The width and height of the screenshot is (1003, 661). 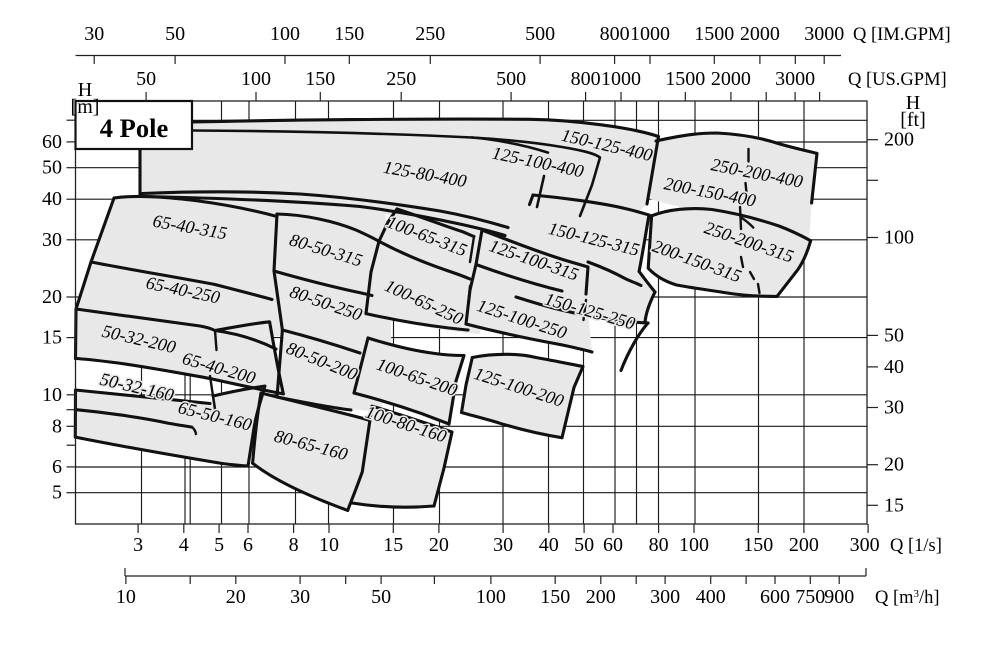 I want to click on svg-text: [ft], so click(x=913, y=120).